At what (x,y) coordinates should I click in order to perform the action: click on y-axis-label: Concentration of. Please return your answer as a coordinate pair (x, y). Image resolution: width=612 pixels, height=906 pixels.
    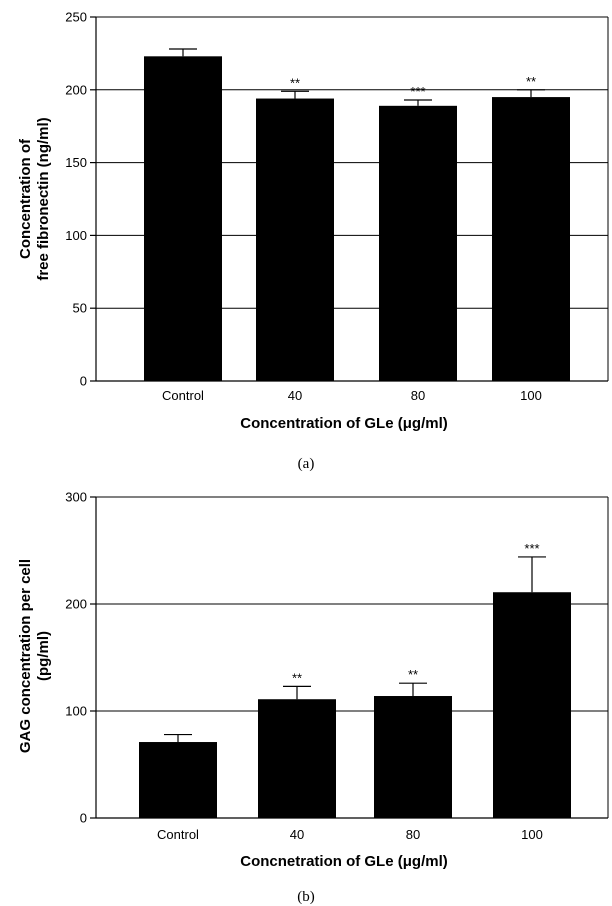
    Looking at the image, I should click on (25, 198).